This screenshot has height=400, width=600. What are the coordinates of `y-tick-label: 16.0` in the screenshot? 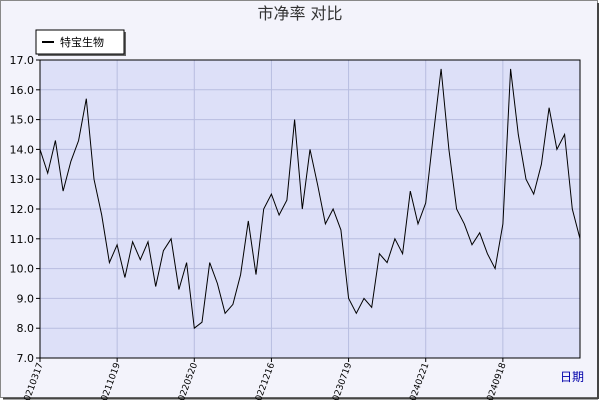 It's located at (22, 90).